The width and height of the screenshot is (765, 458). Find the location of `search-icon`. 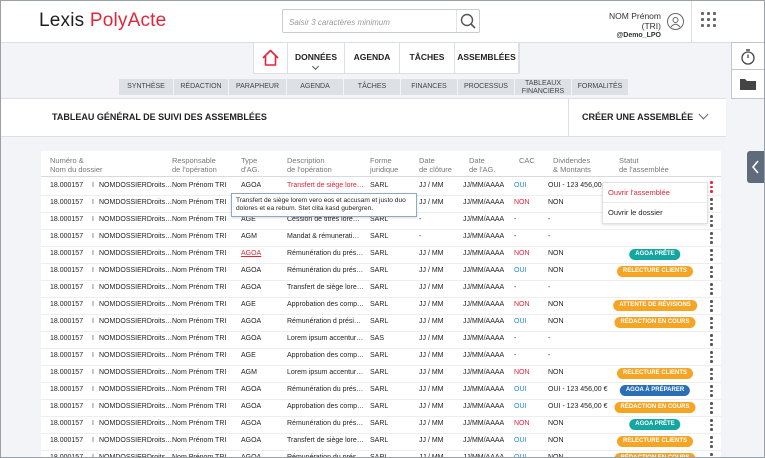

search-icon is located at coordinates (467, 21).